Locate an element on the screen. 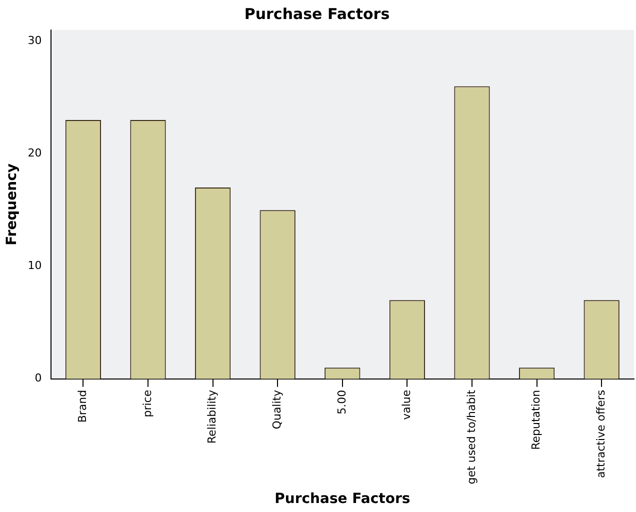 The height and width of the screenshot is (512, 636). y-tick-label: 10 is located at coordinates (35, 265).